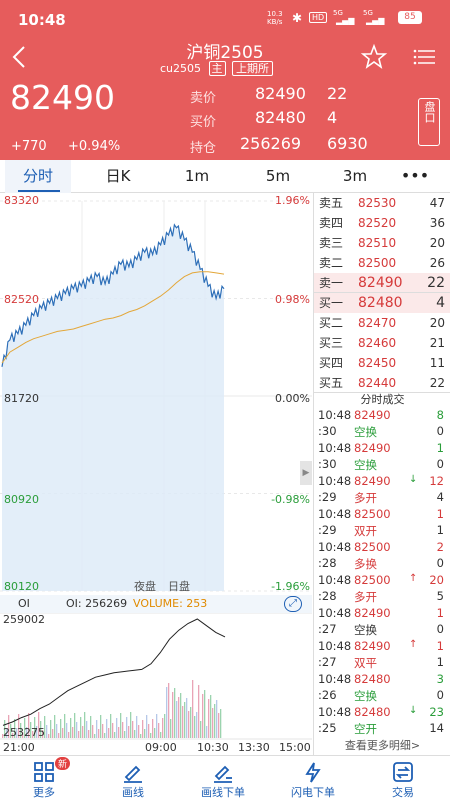 This screenshot has width=450, height=801. I want to click on oi-title: OI, so click(24, 603).